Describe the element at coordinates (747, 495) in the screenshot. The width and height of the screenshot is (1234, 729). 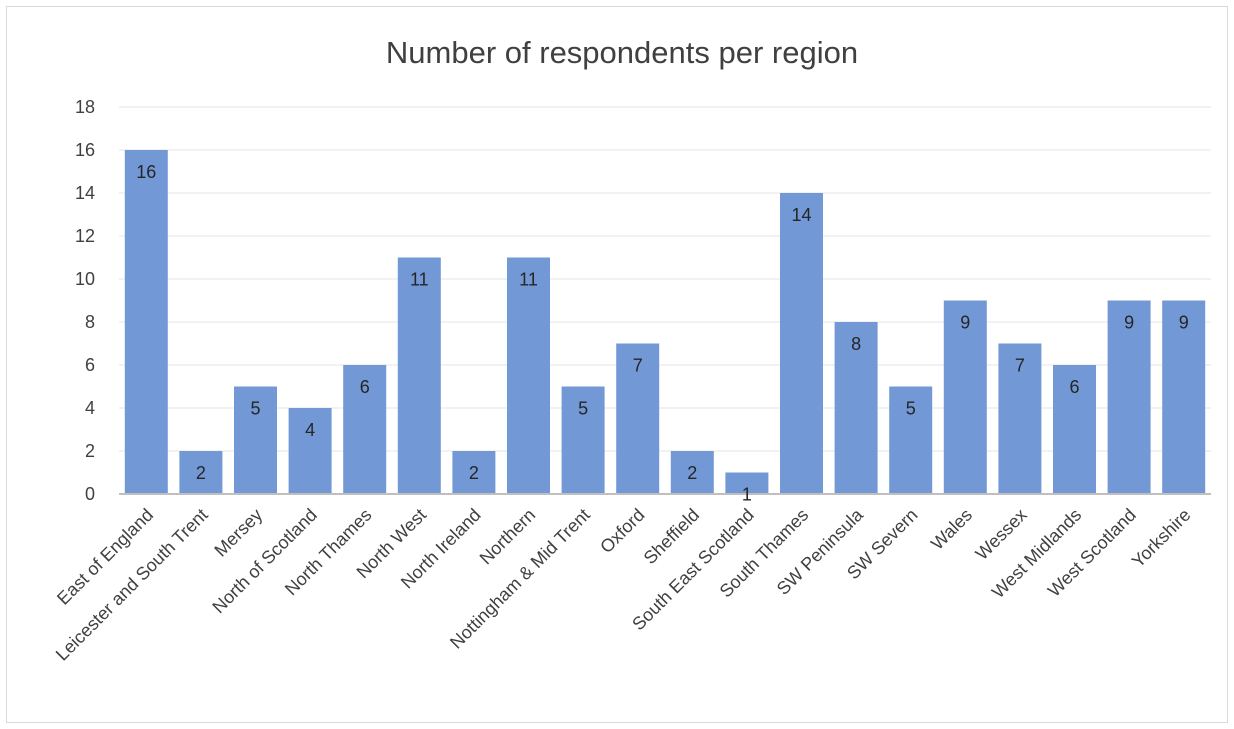
I see `data-label: 1` at that location.